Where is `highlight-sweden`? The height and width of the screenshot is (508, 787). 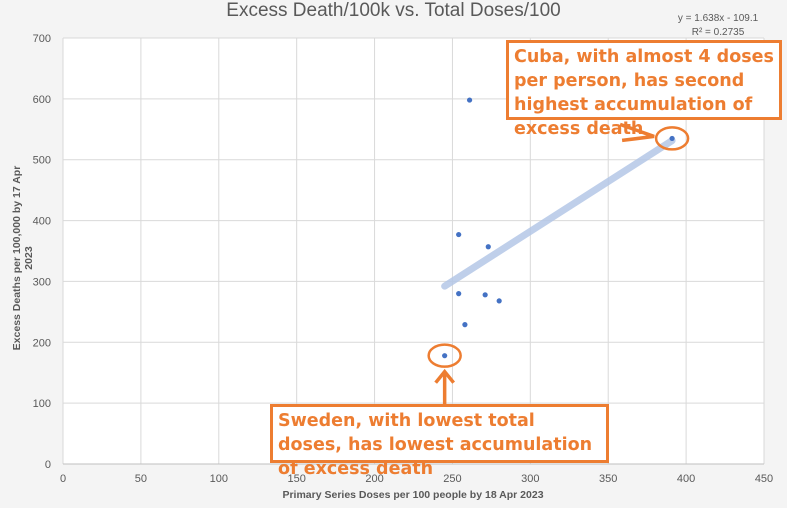
highlight-sweden is located at coordinates (444, 355).